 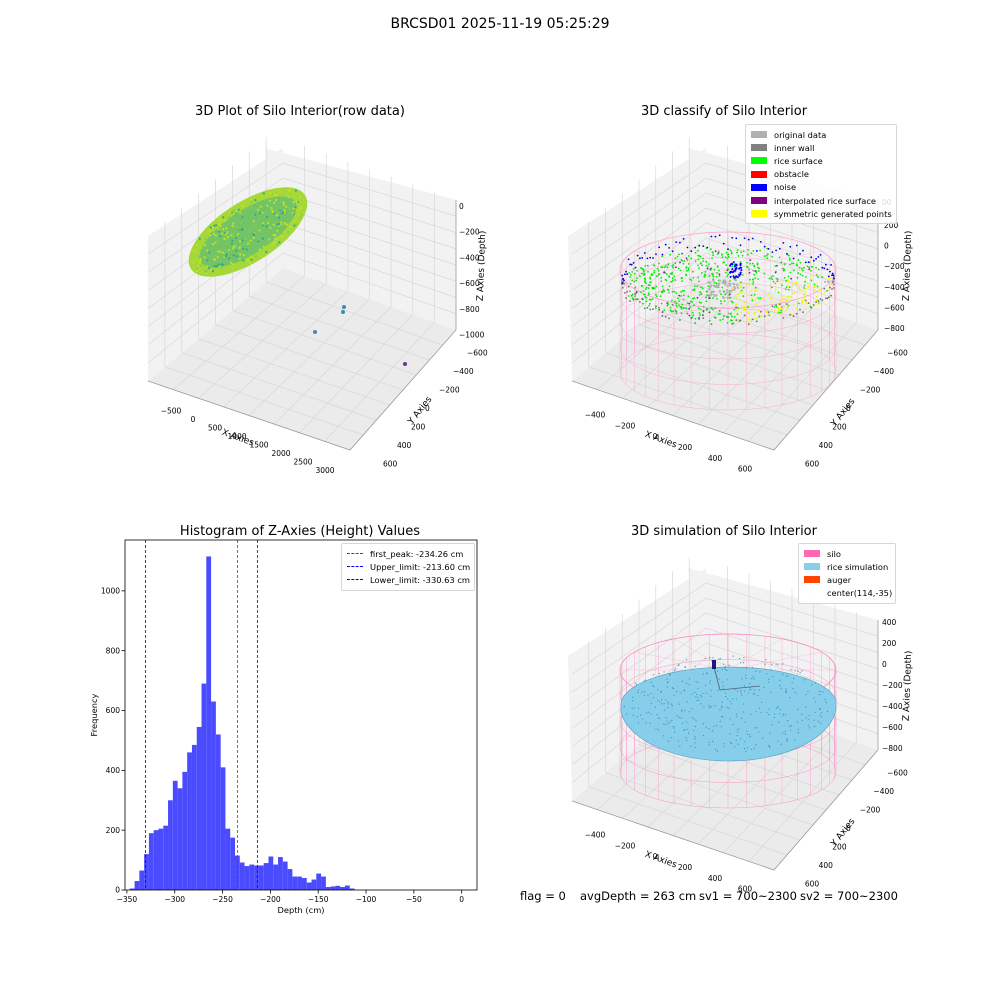 What do you see at coordinates (477, 352) in the screenshot?
I see `y-tick-label: −600` at bounding box center [477, 352].